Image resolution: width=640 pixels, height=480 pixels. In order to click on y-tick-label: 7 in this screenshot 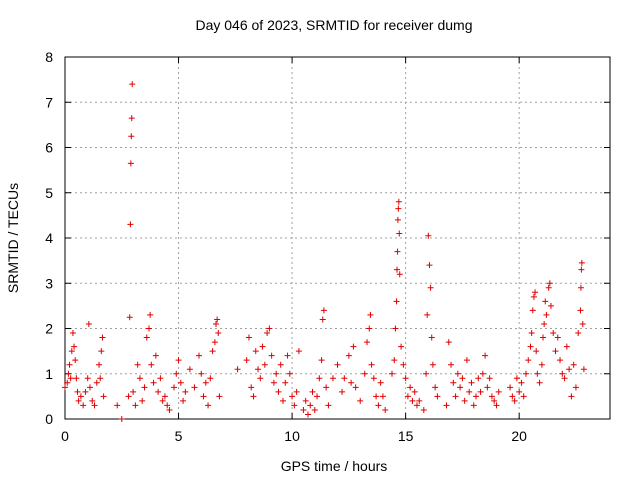, I will do `click(49, 102)`.